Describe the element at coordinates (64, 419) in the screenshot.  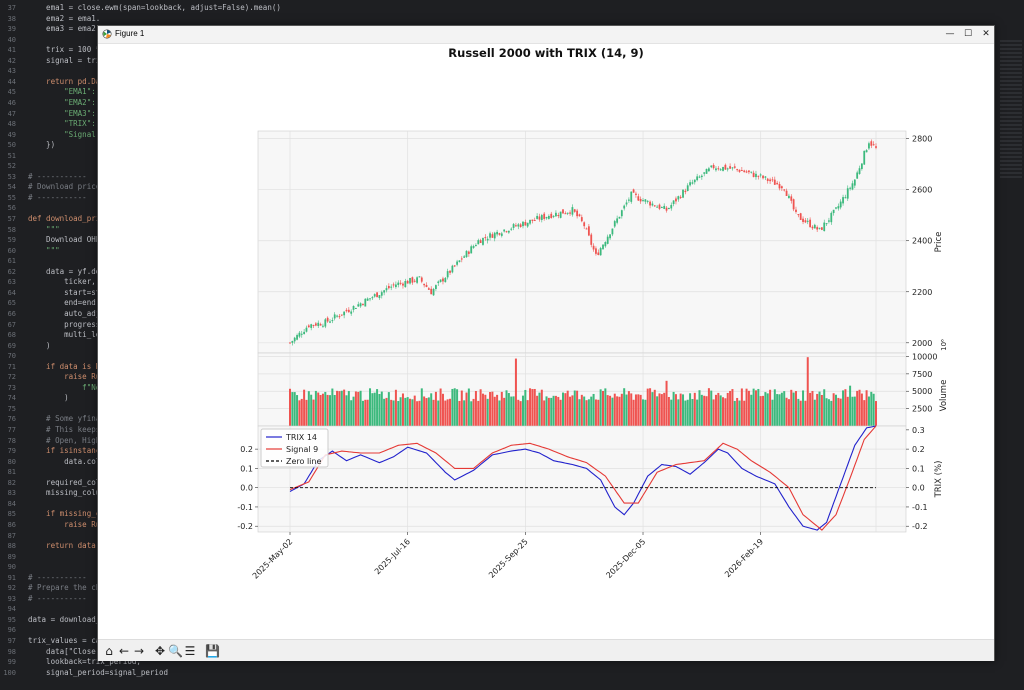
I see `code-line: # Some yfina` at that location.